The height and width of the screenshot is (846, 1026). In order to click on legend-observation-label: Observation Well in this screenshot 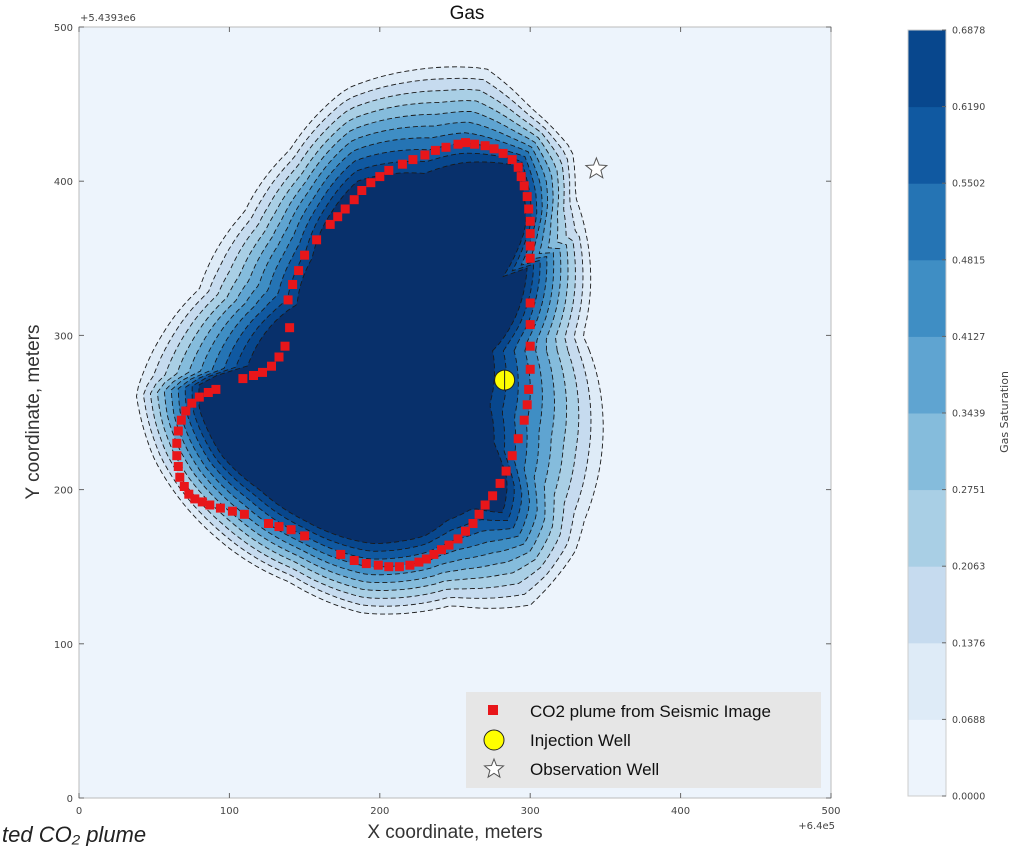, I will do `click(594, 769)`.